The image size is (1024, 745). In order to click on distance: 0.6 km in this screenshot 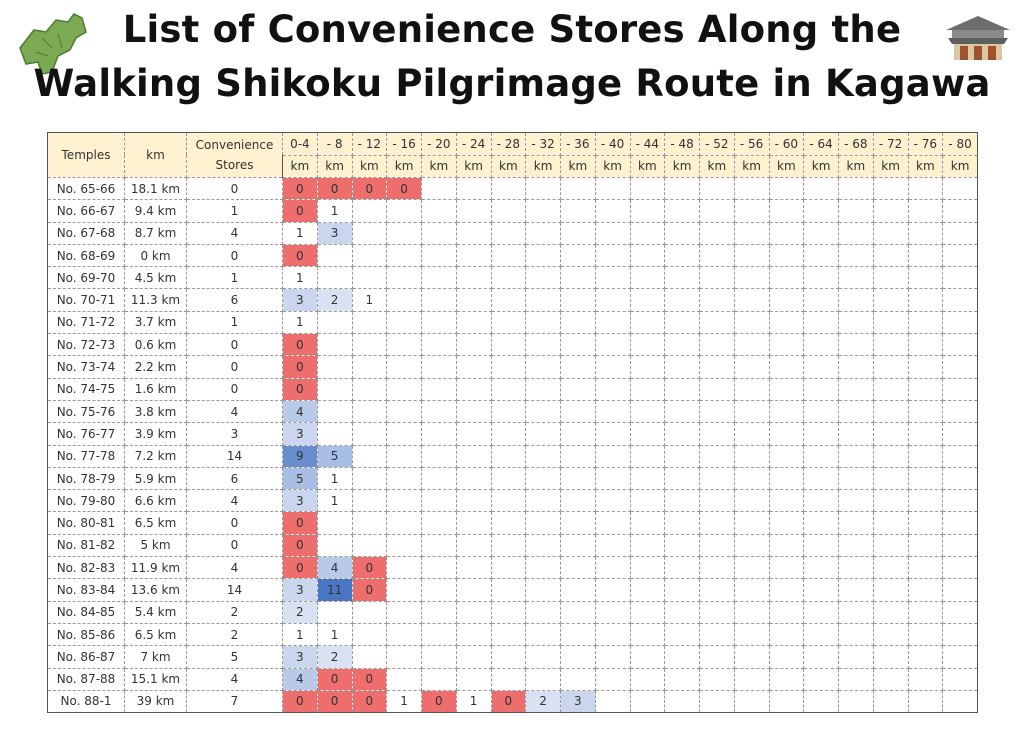, I will do `click(155, 345)`.